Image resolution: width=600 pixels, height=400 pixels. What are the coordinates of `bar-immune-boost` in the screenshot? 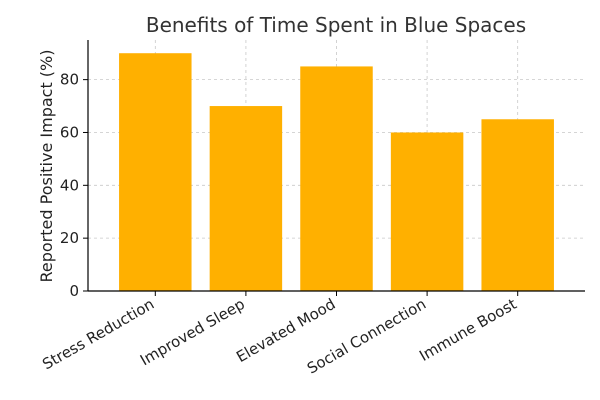 It's located at (517, 205).